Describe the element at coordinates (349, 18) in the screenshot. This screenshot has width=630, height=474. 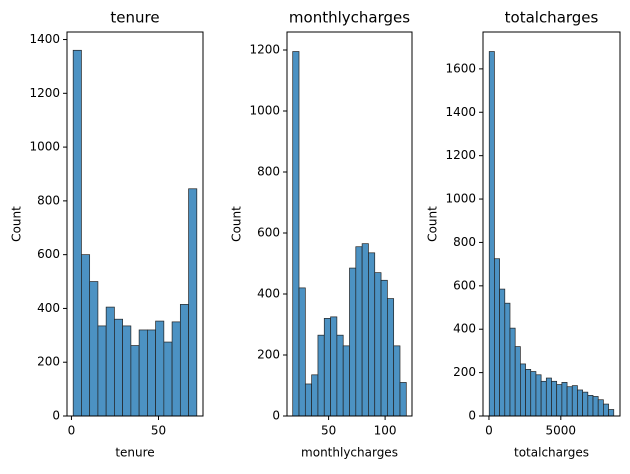
I see `chart-title: monthlycharges` at that location.